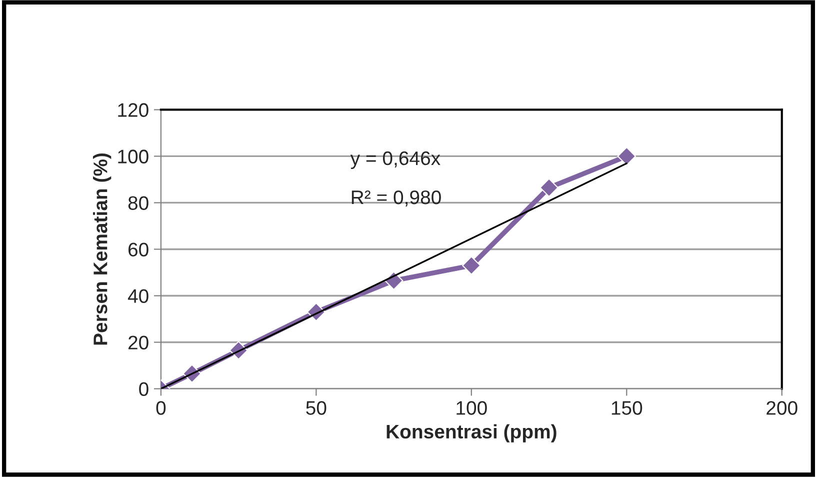  What do you see at coordinates (471, 433) in the screenshot?
I see `x-axis-title: Konsentrasi (ppm)` at bounding box center [471, 433].